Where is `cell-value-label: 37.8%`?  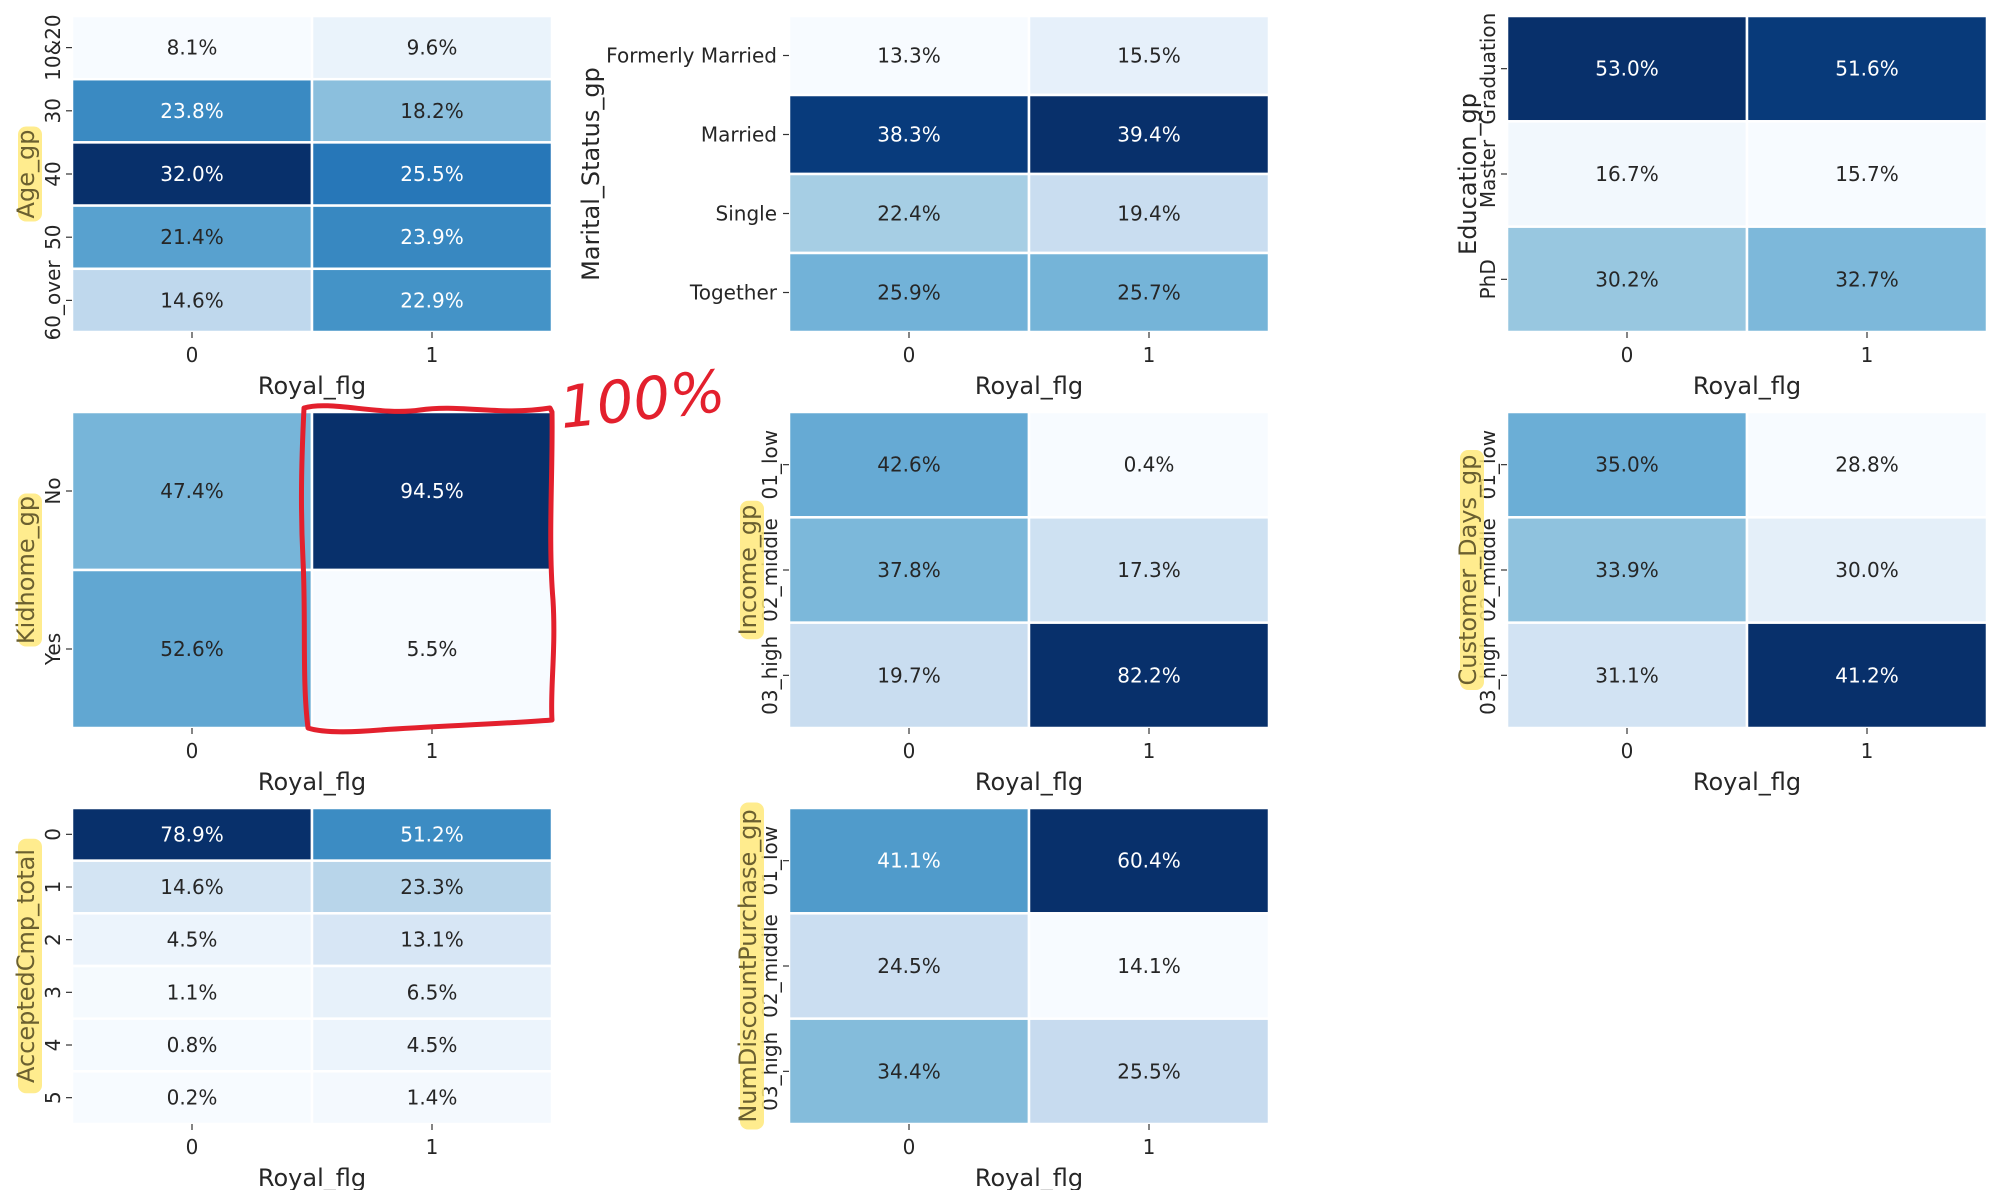 cell-value-label: 37.8% is located at coordinates (909, 570).